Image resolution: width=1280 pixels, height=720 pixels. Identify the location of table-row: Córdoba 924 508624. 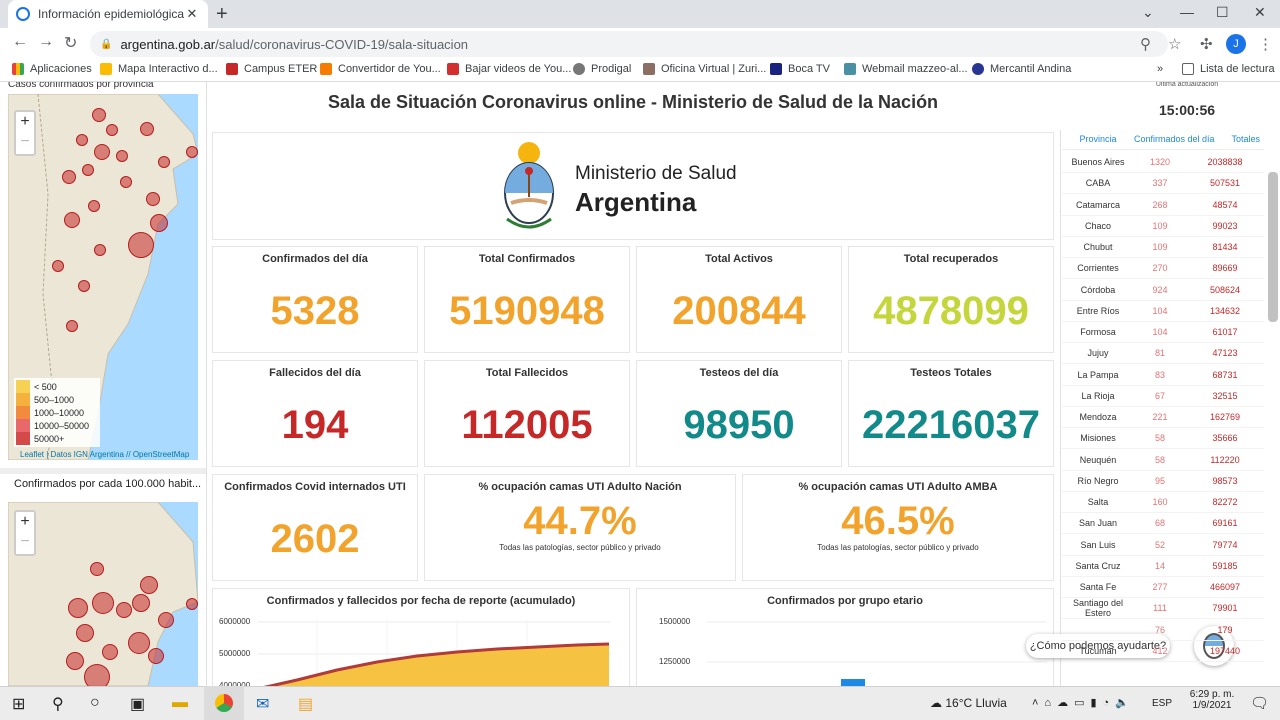
(1163, 290).